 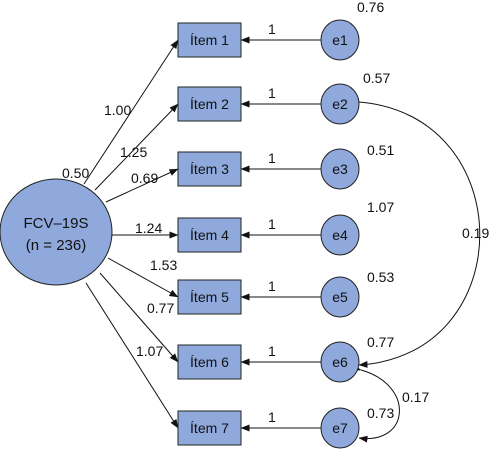 What do you see at coordinates (160, 308) in the screenshot?
I see `loading-value-item-6: 0.77` at bounding box center [160, 308].